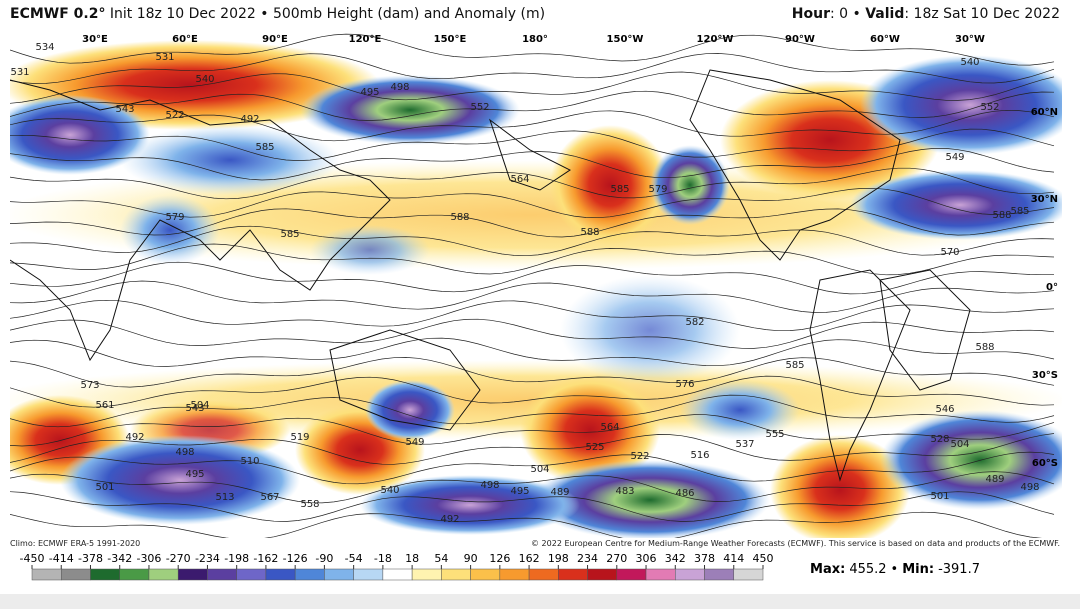  What do you see at coordinates (616, 558) in the screenshot?
I see `colorbar-label: 270` at bounding box center [616, 558].